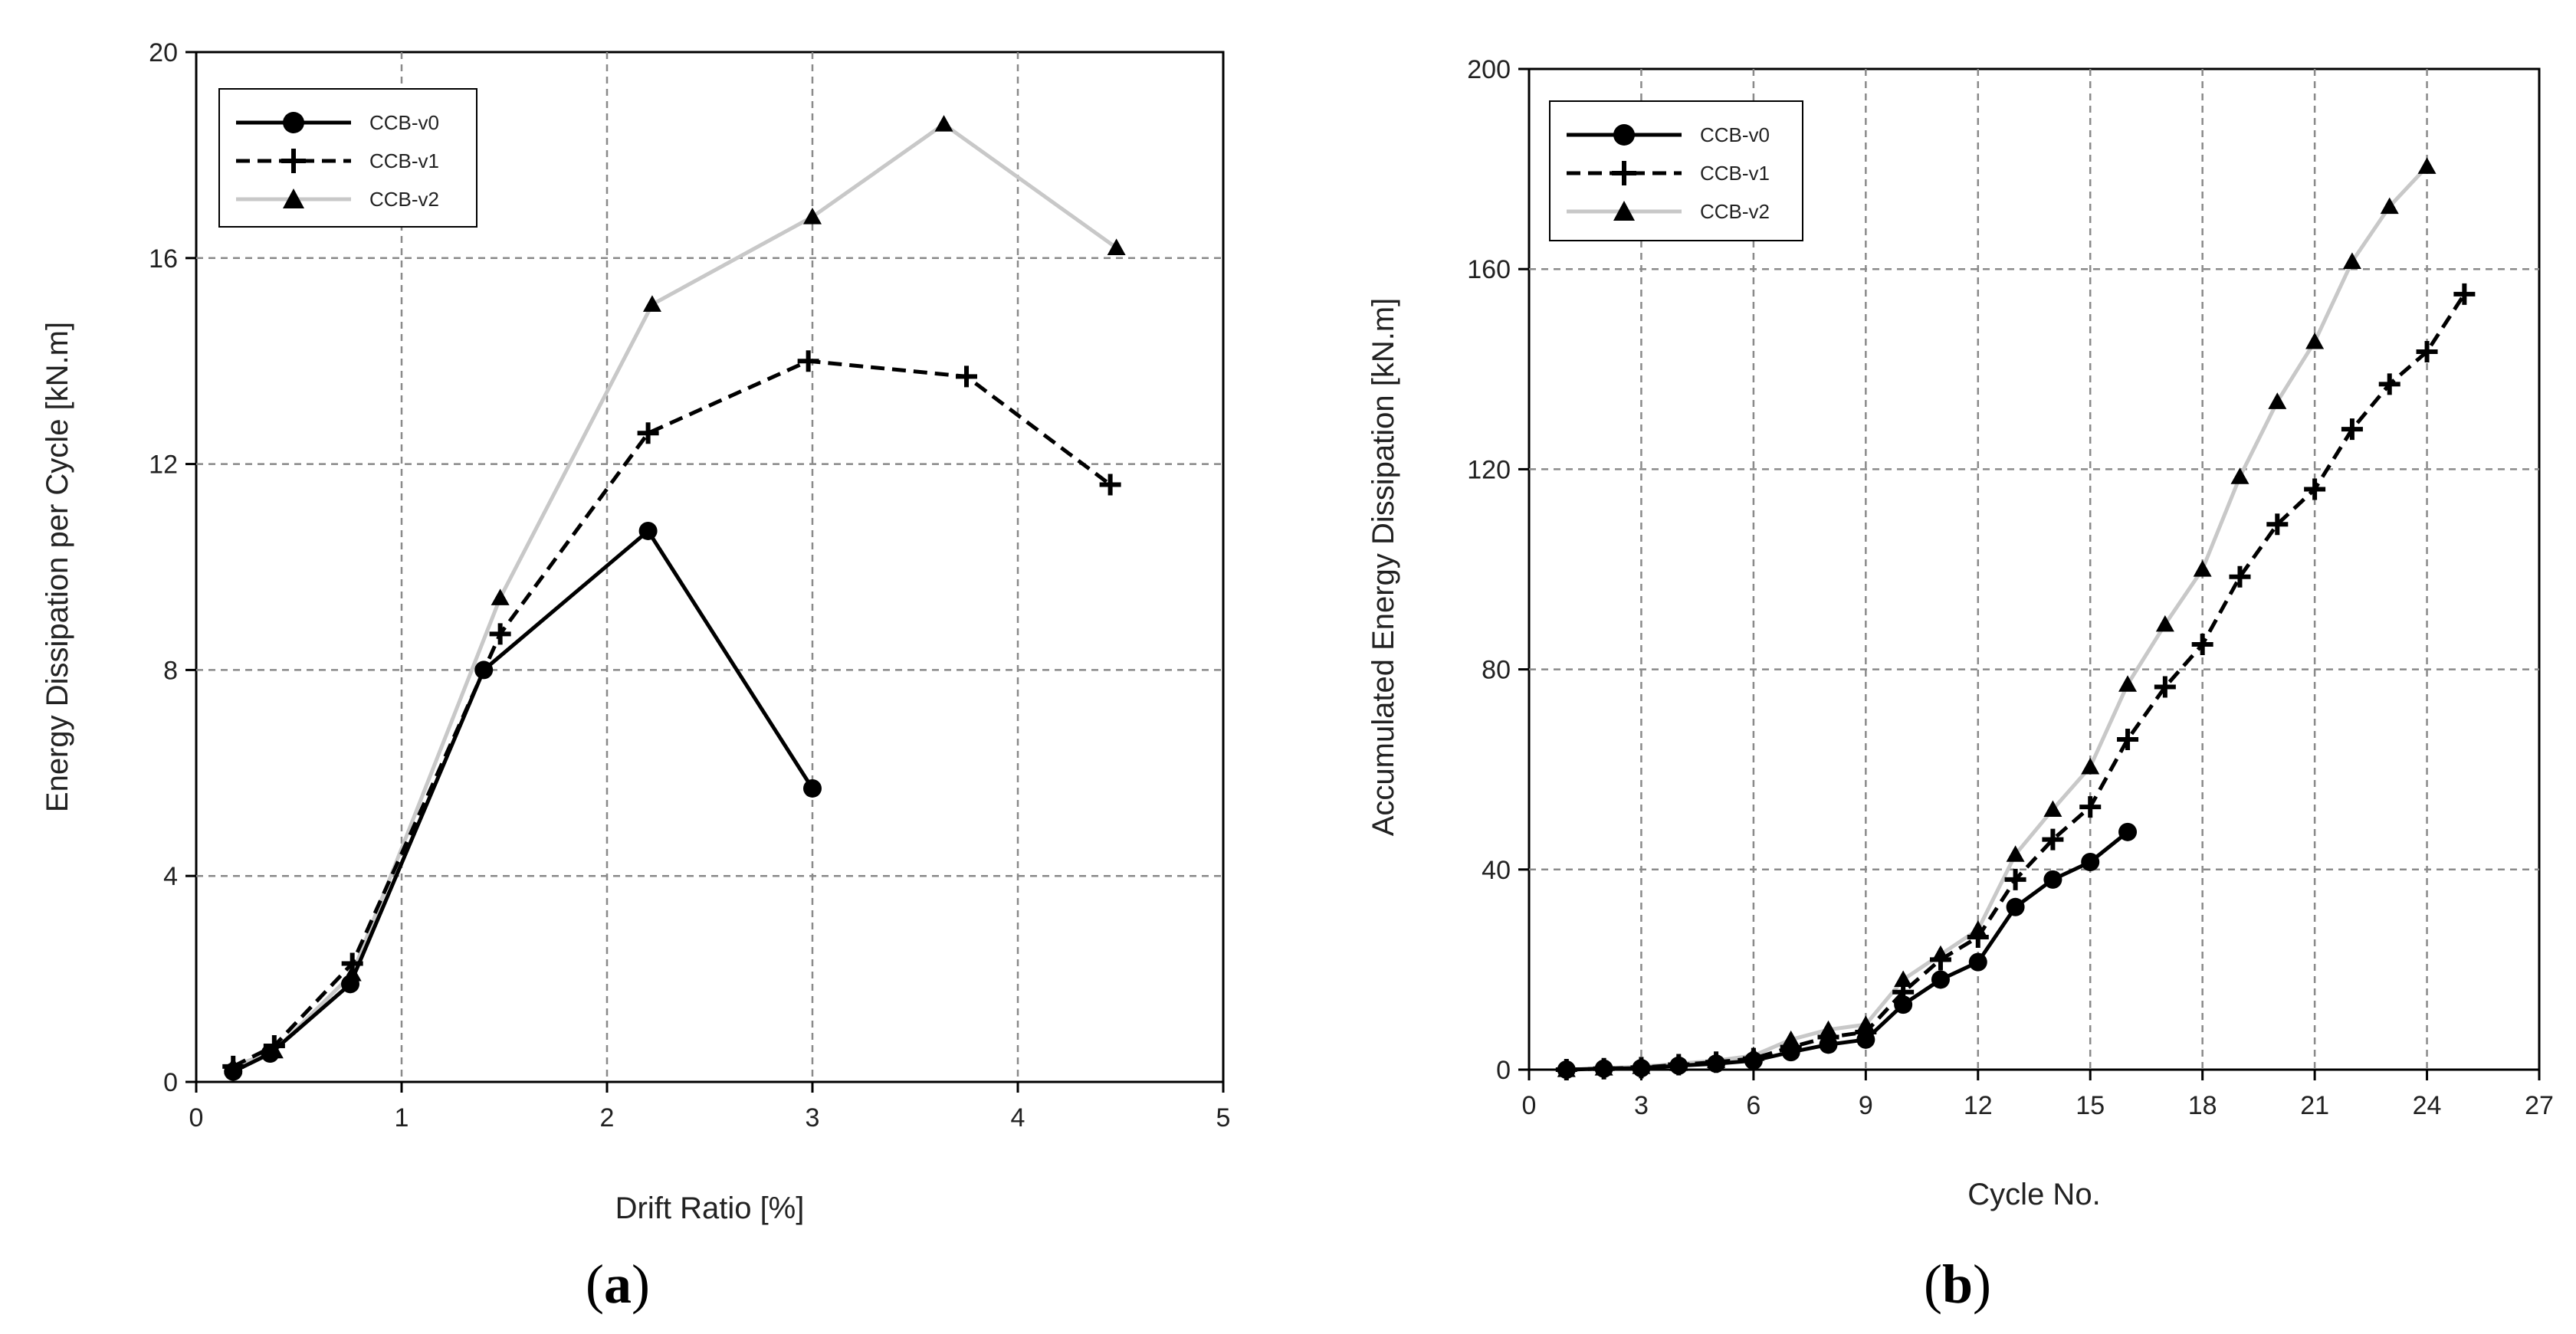 This screenshot has width=2576, height=1334. What do you see at coordinates (1624, 211) in the screenshot?
I see `legend-marker-ccb-v2-b` at bounding box center [1624, 211].